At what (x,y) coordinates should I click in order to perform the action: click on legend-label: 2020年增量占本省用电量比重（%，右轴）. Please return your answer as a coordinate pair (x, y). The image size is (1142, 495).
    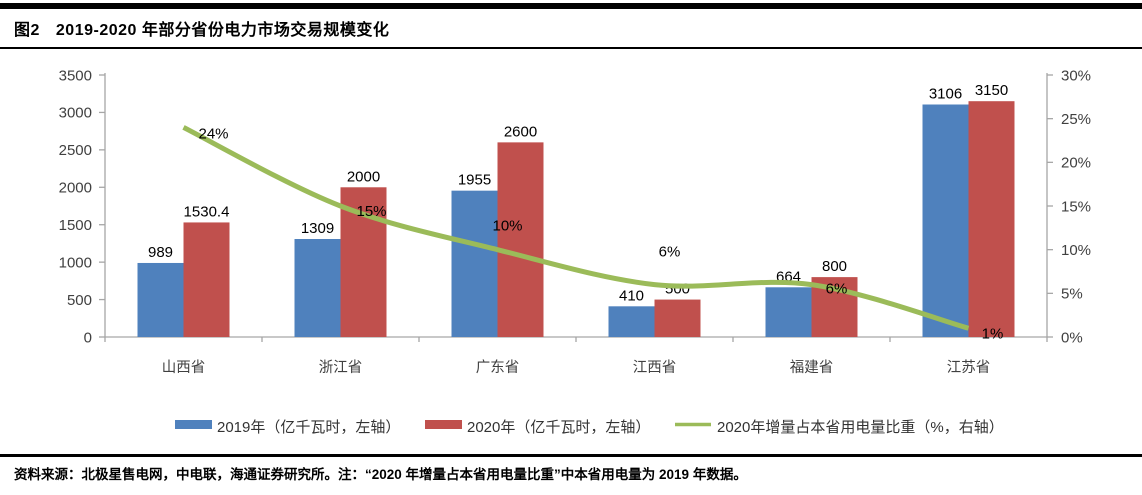
    Looking at the image, I should click on (860, 427).